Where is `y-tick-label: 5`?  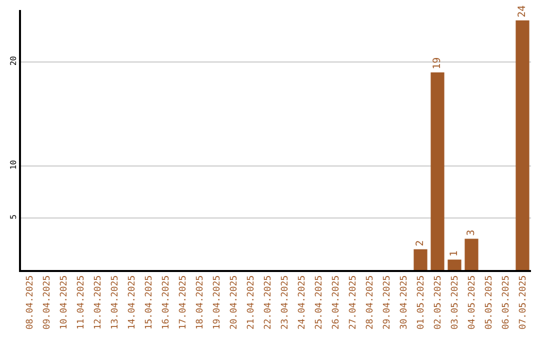
y-tick-label: 5 is located at coordinates (13, 217).